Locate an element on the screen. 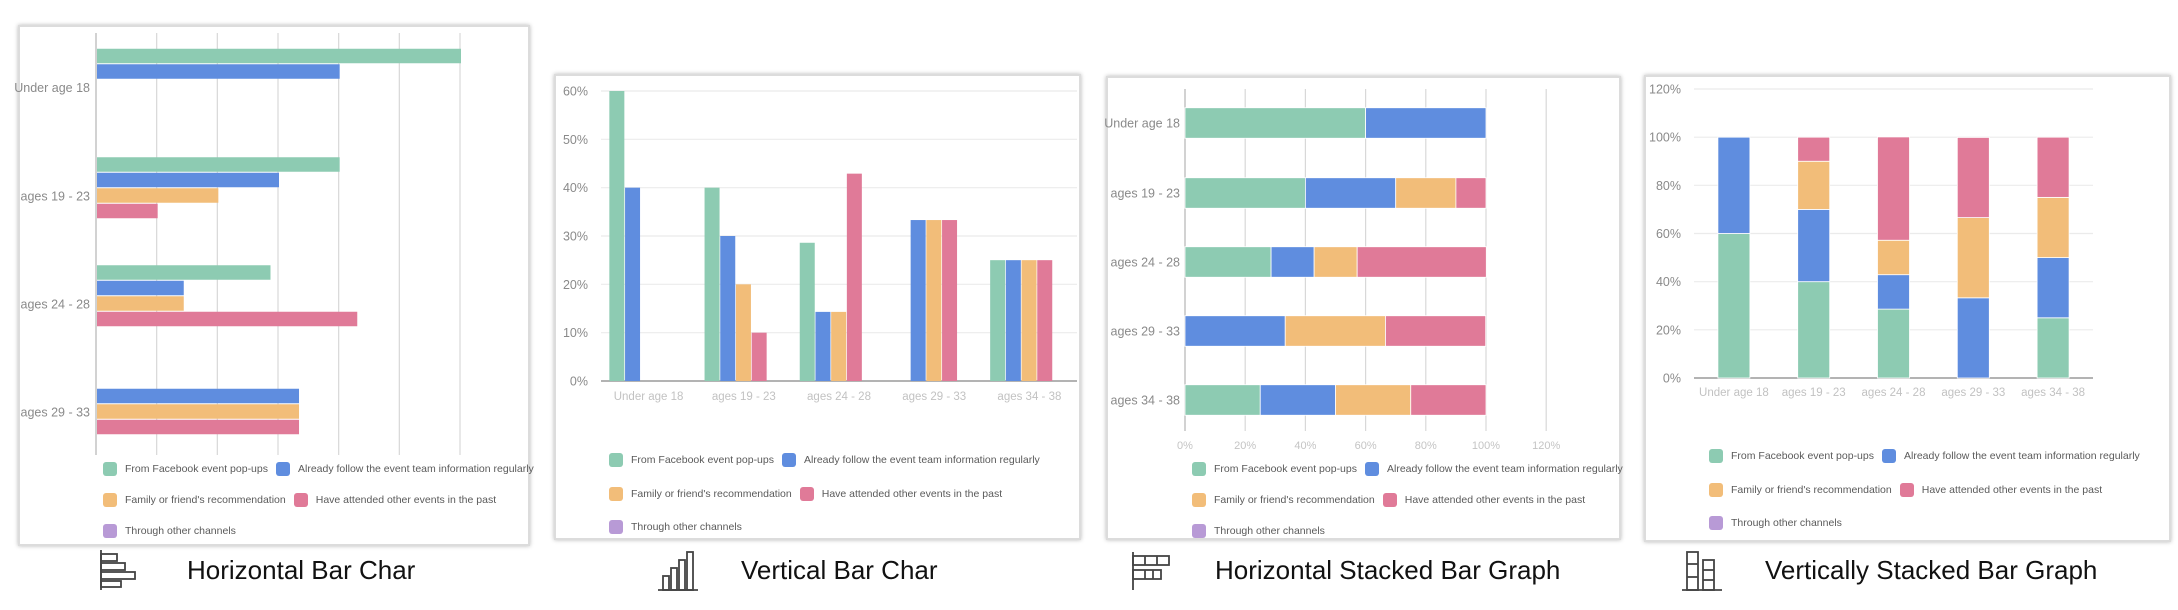 Image resolution: width=2178 pixels, height=610 pixels. horizontal-bar-chart-icon is located at coordinates (118, 570).